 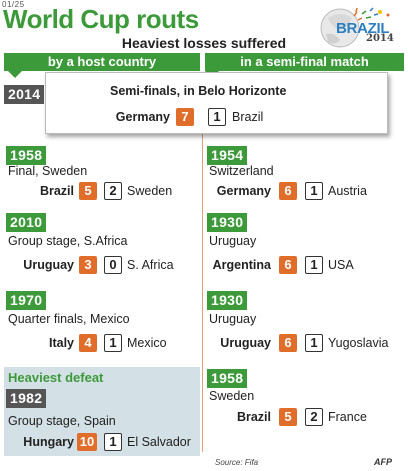 What do you see at coordinates (341, 265) in the screenshot?
I see `right-match-2-loser: USA` at bounding box center [341, 265].